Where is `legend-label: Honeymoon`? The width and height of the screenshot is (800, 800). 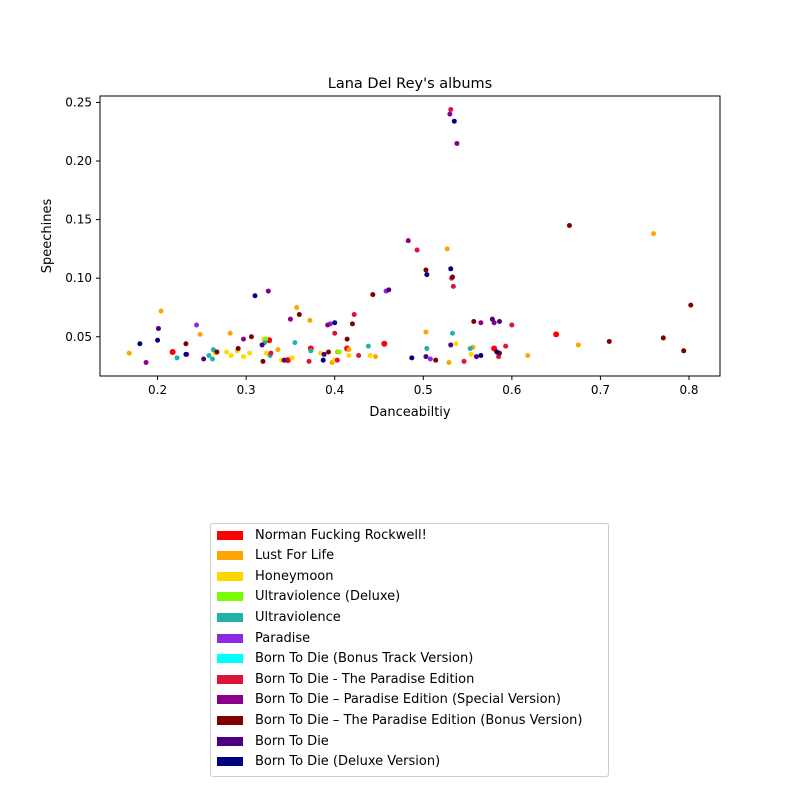
legend-label: Honeymoon is located at coordinates (294, 576).